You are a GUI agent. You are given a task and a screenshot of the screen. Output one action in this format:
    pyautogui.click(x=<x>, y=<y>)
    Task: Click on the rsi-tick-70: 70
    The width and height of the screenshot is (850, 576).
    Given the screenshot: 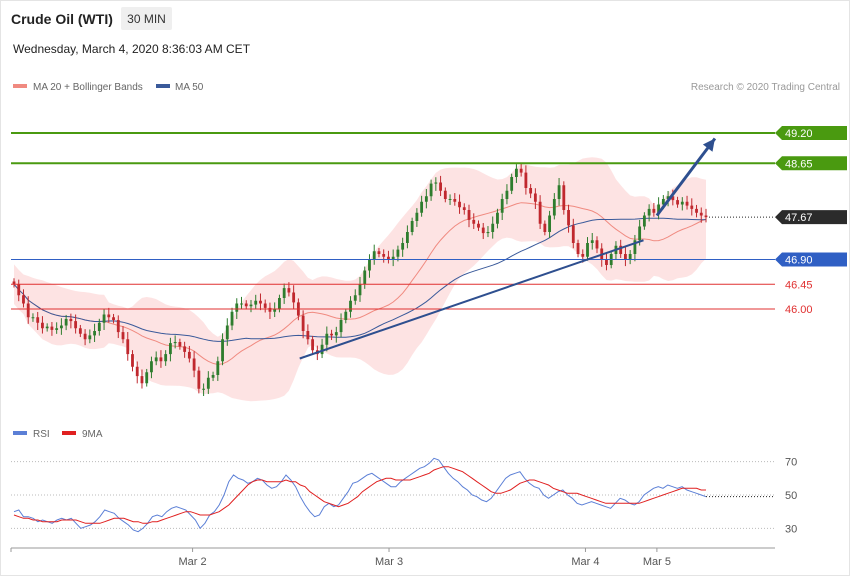 What is the action you would take?
    pyautogui.click(x=791, y=463)
    